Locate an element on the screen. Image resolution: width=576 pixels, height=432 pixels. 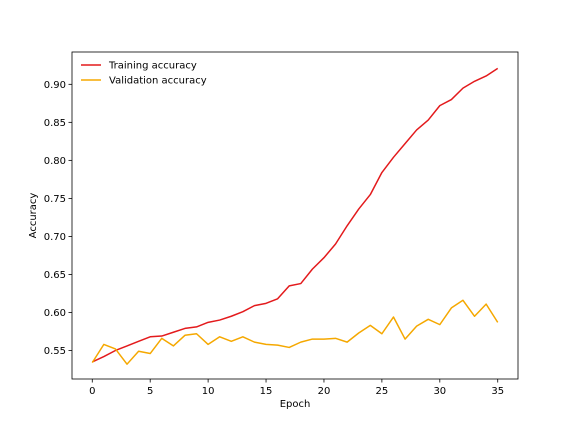
y-tick-label: 0.90 is located at coordinates (55, 85).